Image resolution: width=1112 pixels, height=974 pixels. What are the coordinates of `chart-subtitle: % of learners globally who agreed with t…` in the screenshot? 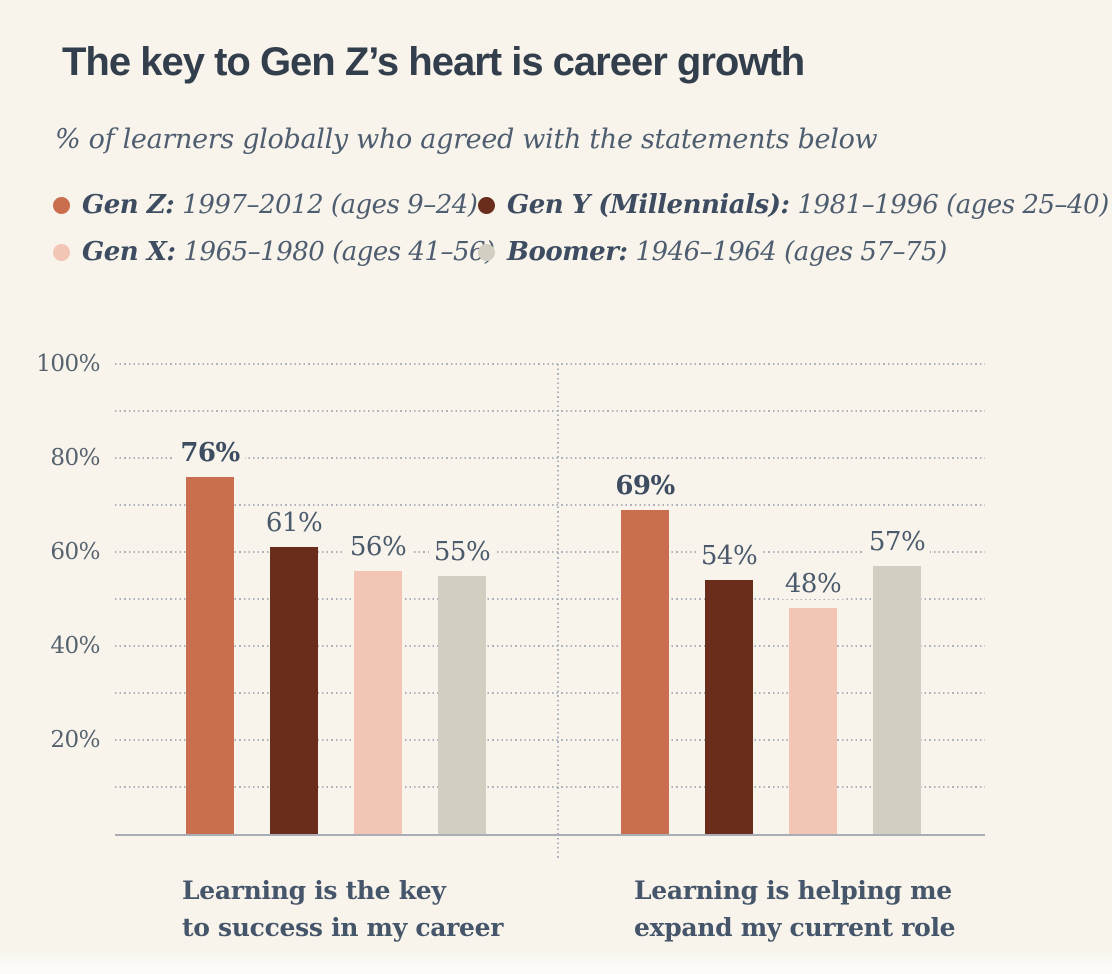 It's located at (466, 139).